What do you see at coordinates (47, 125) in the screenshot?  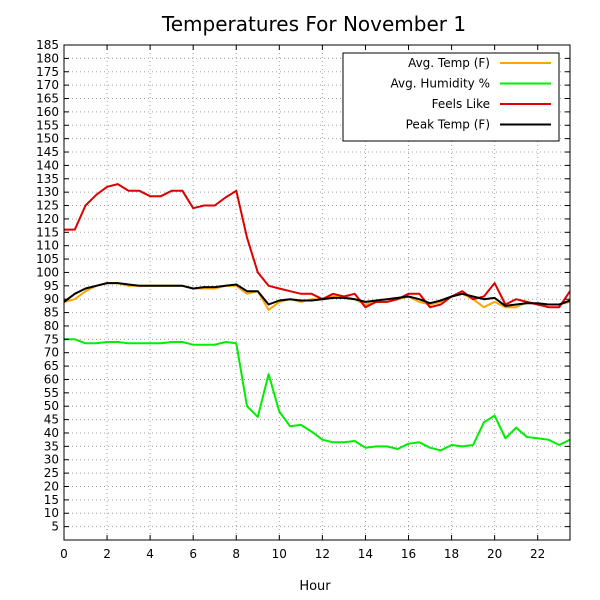 I see `y-tick-label: 155` at bounding box center [47, 125].